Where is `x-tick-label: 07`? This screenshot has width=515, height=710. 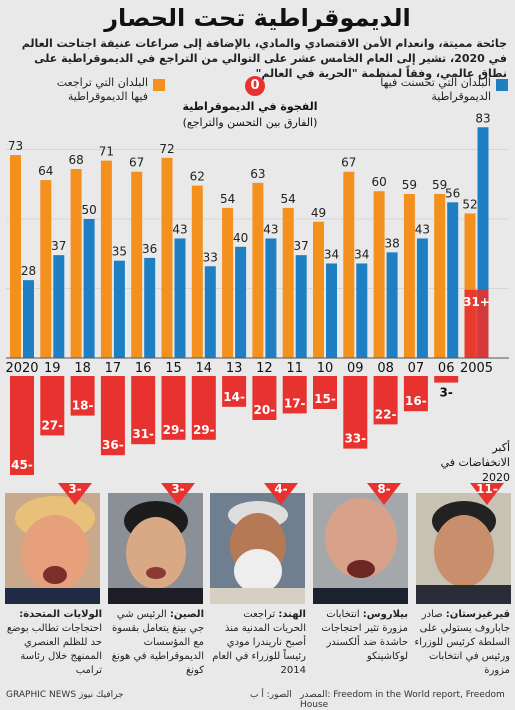
x-tick-label: 07 is located at coordinates (416, 368).